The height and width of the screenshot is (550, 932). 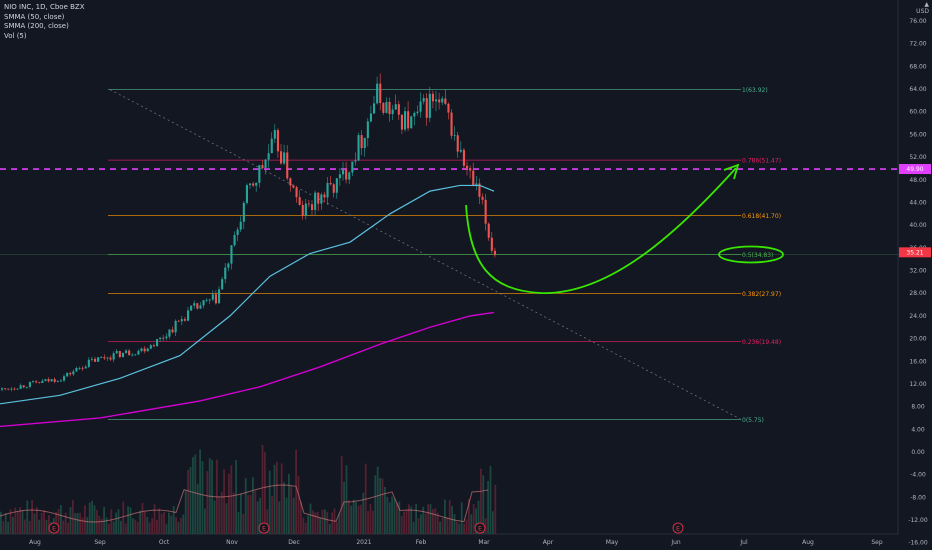 I want to click on x-tick-label: May, so click(x=612, y=542).